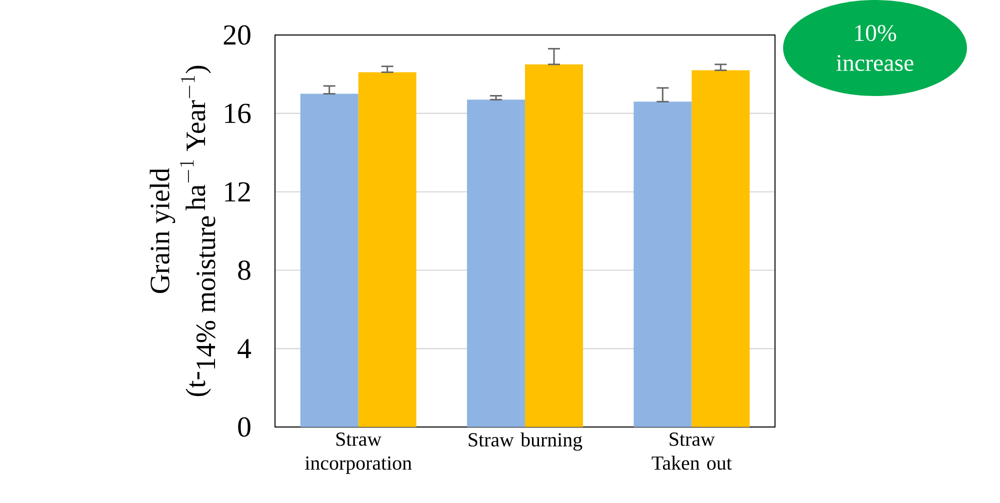 This screenshot has width=1000, height=503. What do you see at coordinates (183, 231) in the screenshot?
I see `y-axis-title: $\begin{array}{c}\textrm{Grain yield}\\ \textrm{(t-}_{\textrm{14\% moisture}}\,\textrm{ha}^{-1}\;\textrm{Year}^{-1}\textrm{)}\end{array}$` at bounding box center [183, 231].